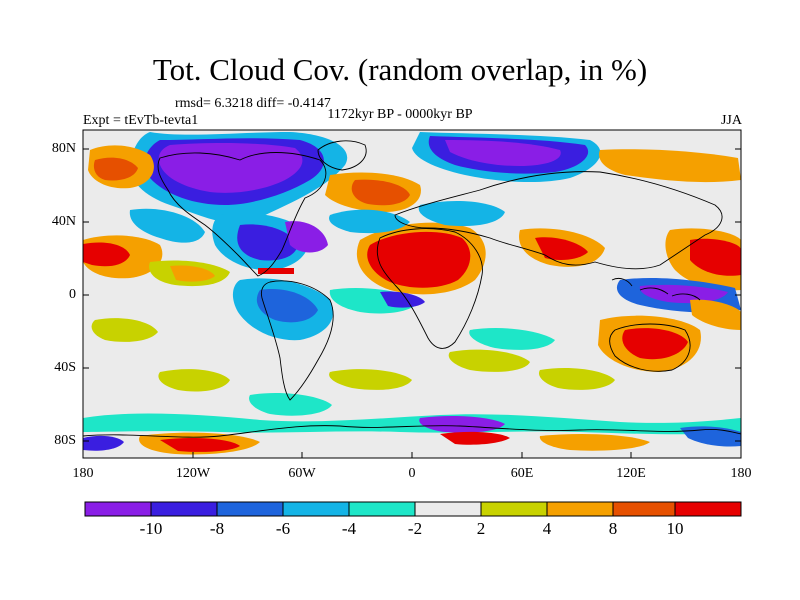 Image resolution: width=800 pixels, height=600 pixels. Describe the element at coordinates (193, 473) in the screenshot. I see `lon-label-120w: 120W` at that location.